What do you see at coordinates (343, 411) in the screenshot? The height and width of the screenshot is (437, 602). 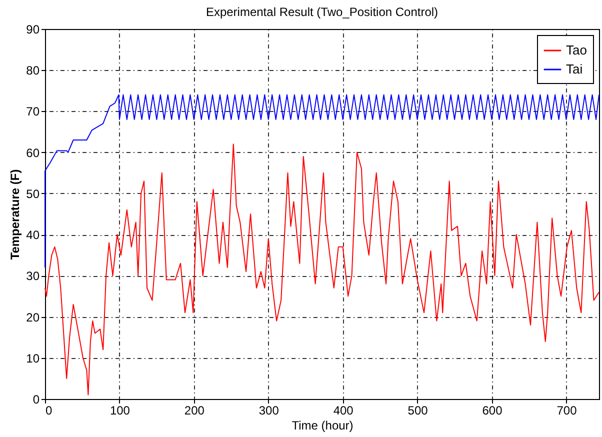 I see `x-tick-label: 400` at bounding box center [343, 411].